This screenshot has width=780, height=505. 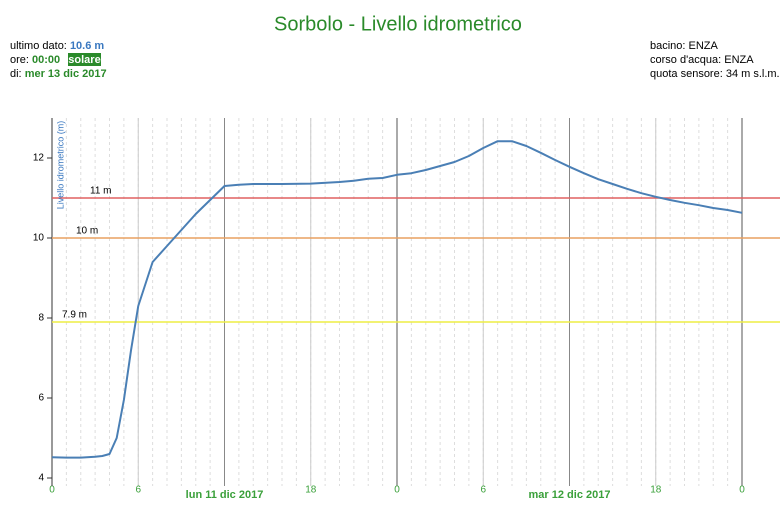 I want to click on info-label: ore:, so click(x=19, y=60).